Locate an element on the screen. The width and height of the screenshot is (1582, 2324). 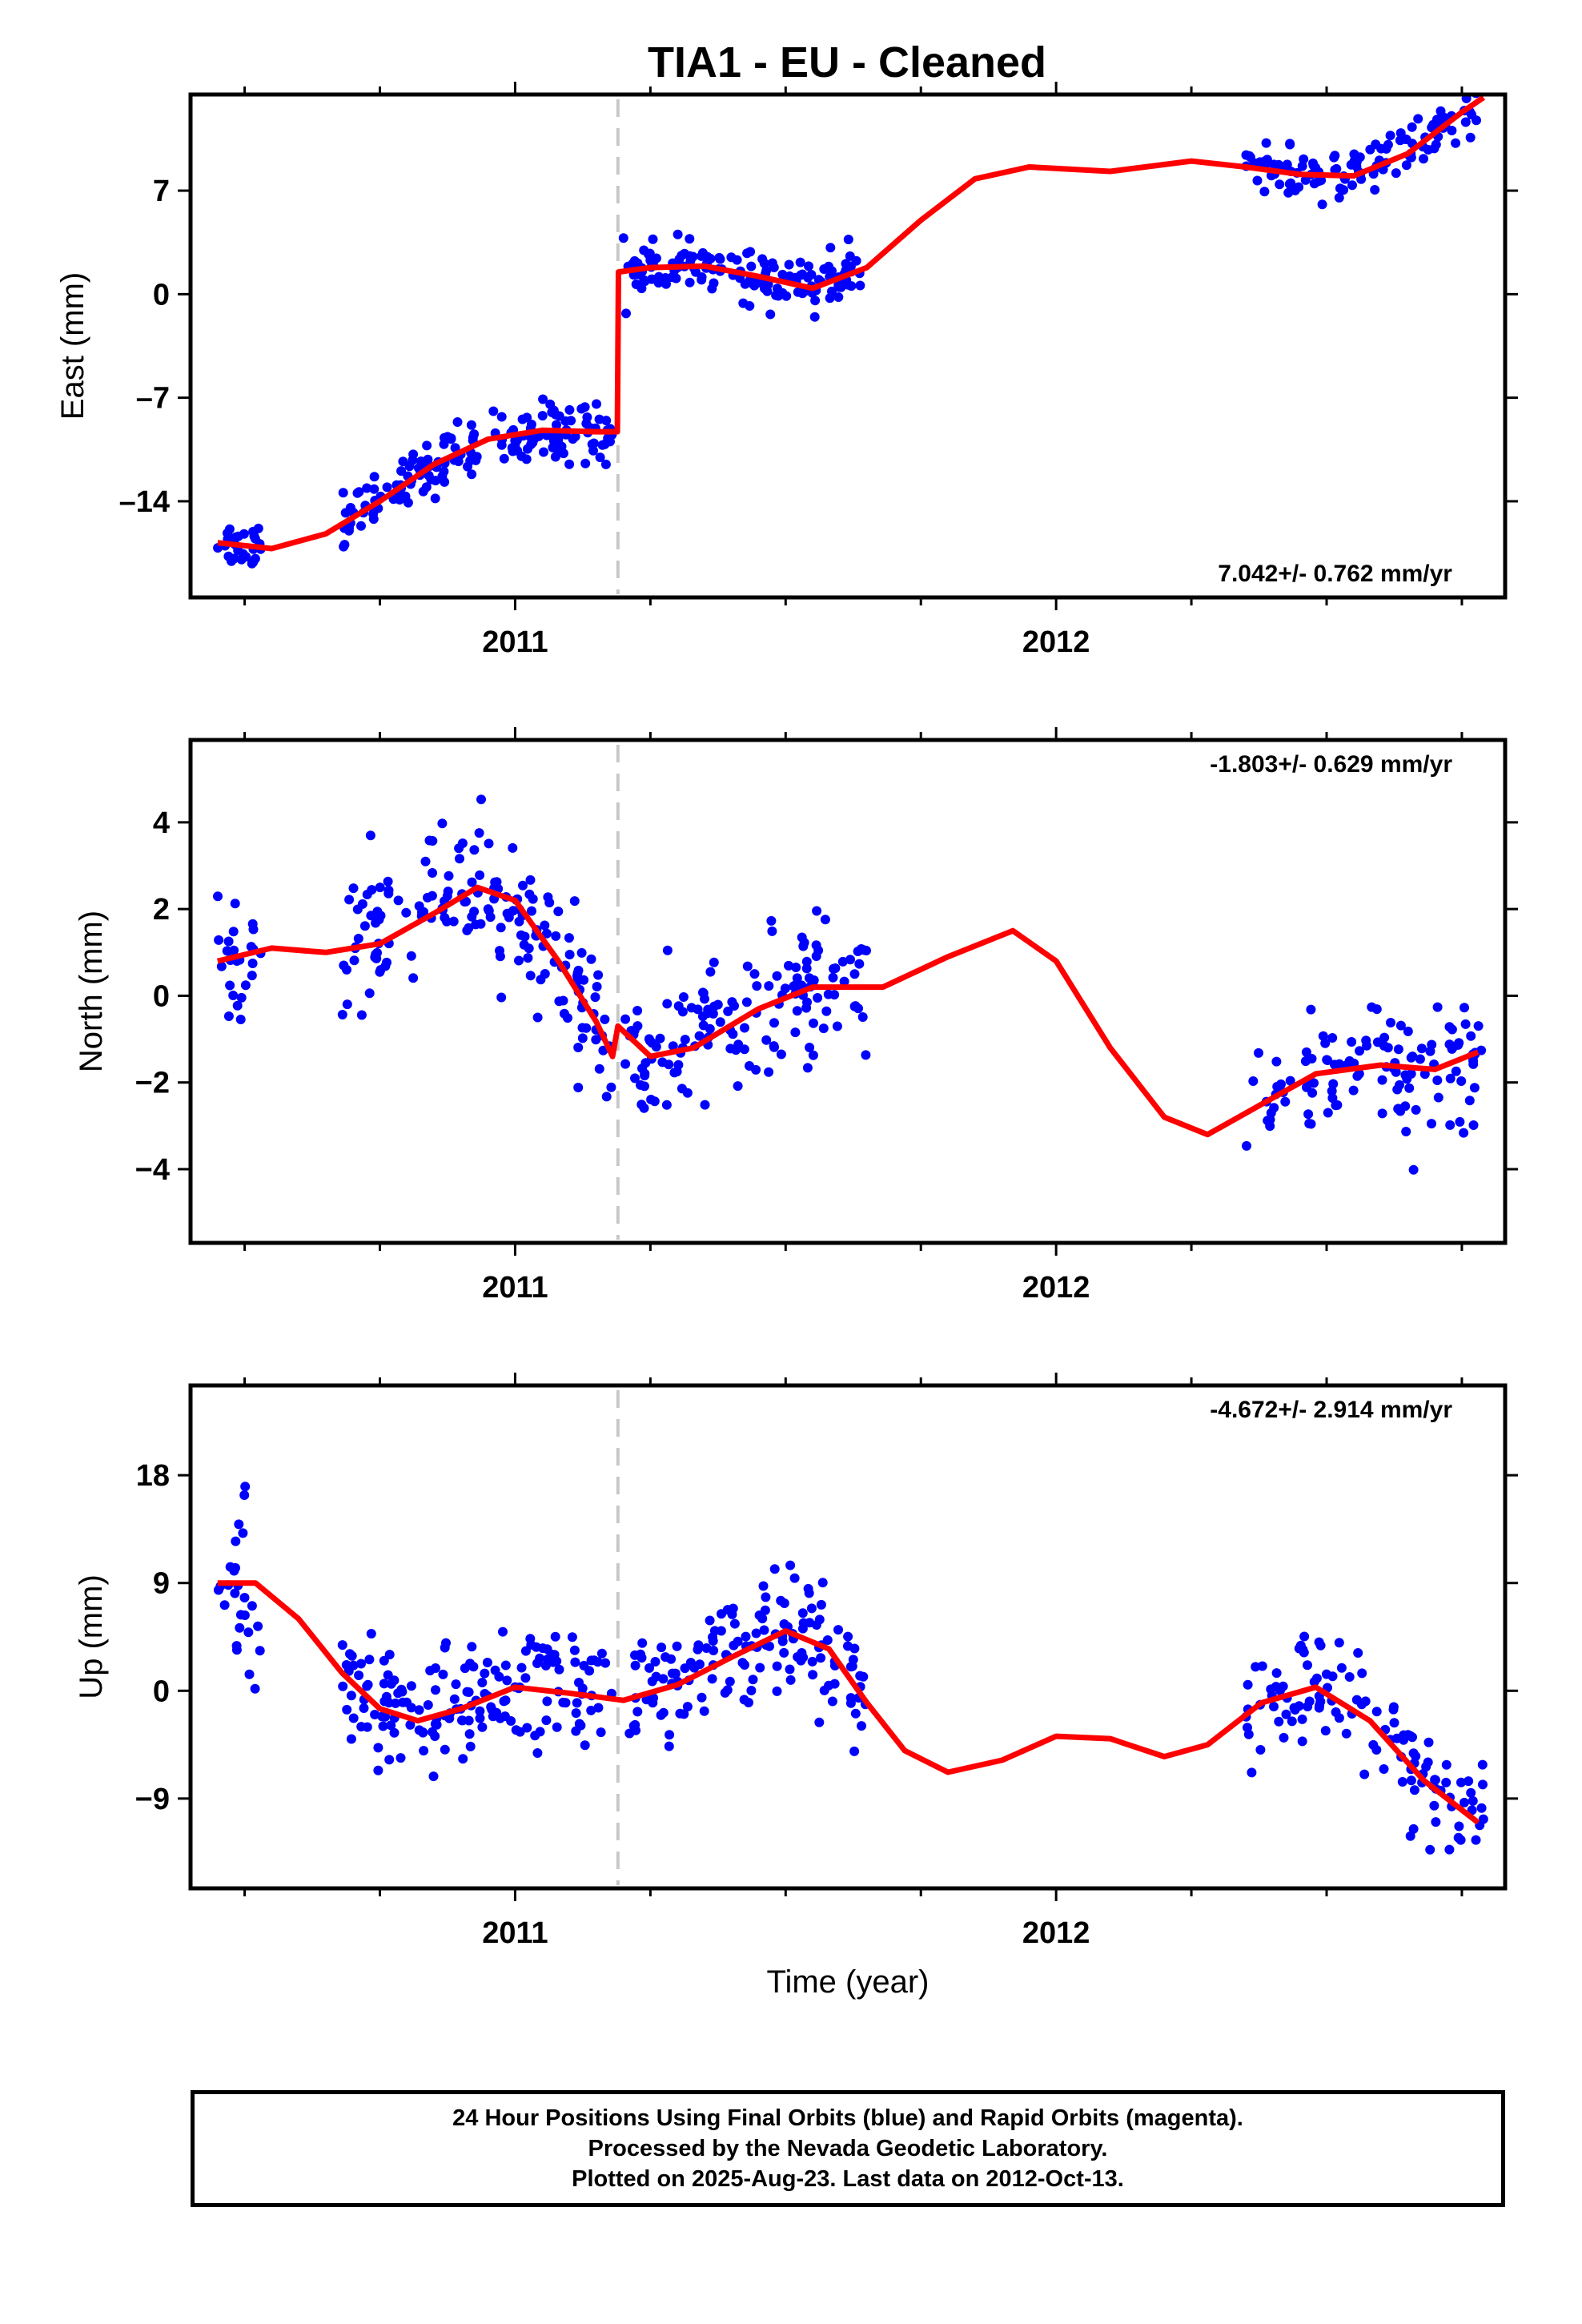
up-model-curve is located at coordinates (848, 1702).